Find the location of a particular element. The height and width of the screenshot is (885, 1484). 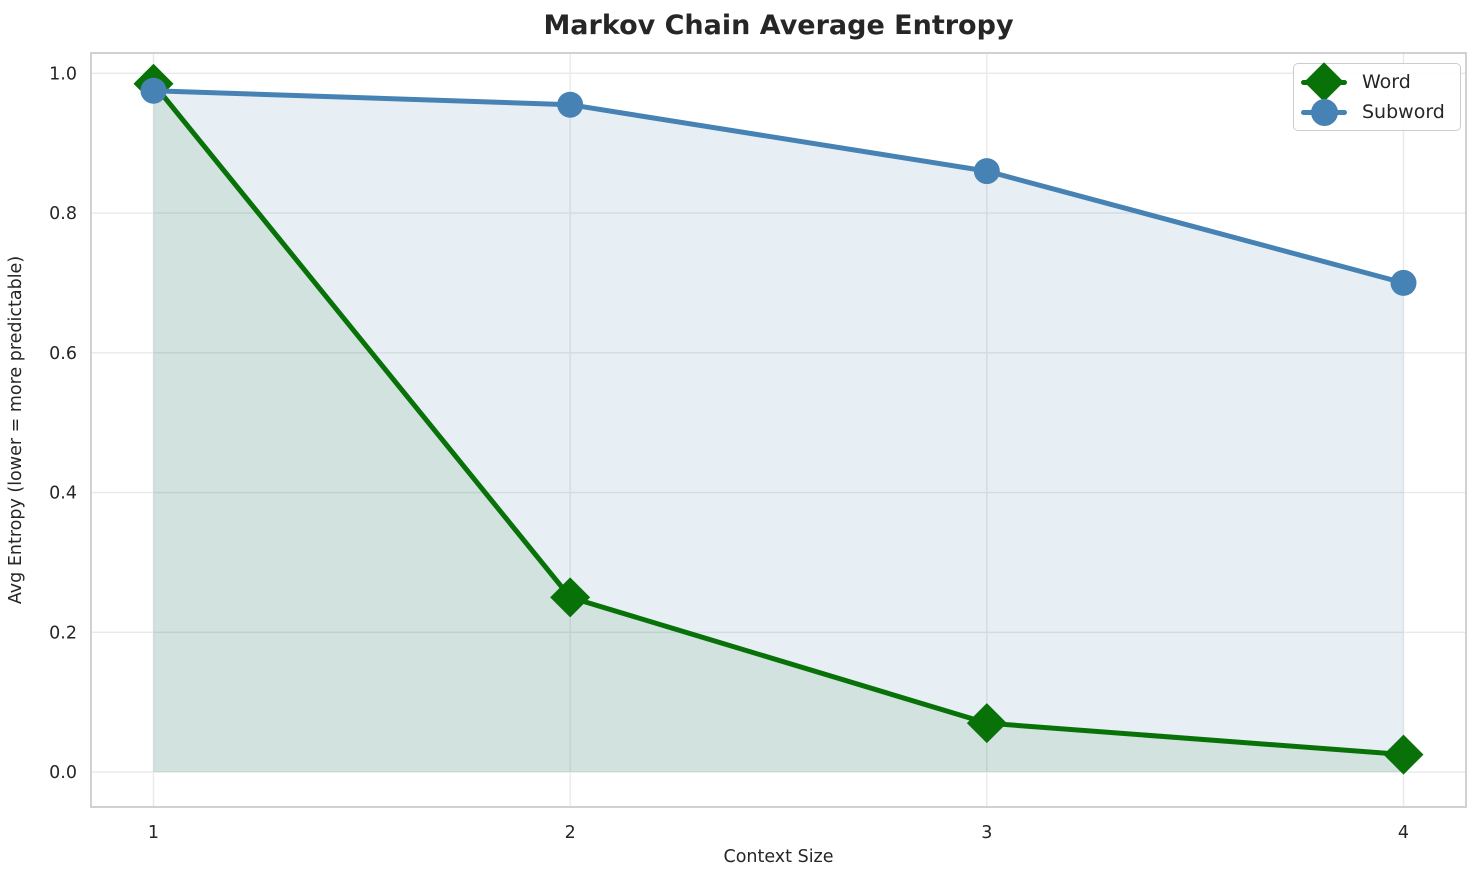

y-tick-label: 0.8 is located at coordinates (63, 214).